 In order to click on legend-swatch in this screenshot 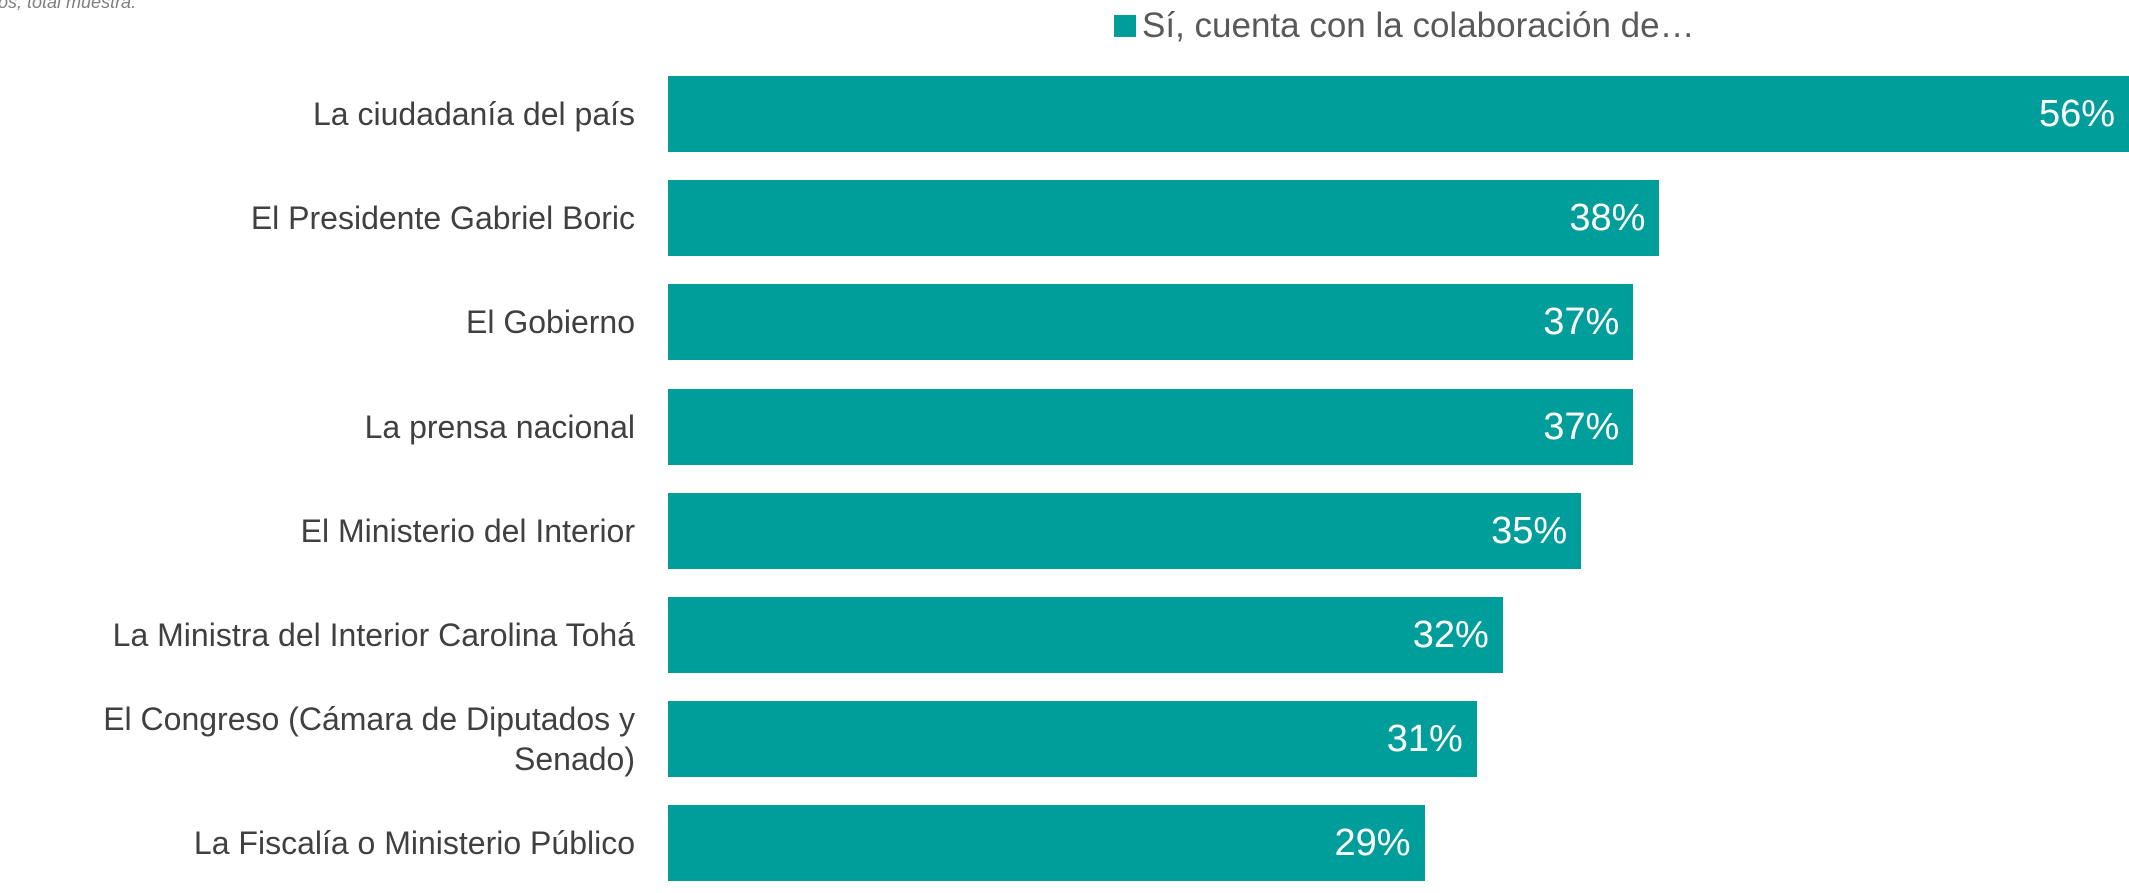, I will do `click(1125, 26)`.